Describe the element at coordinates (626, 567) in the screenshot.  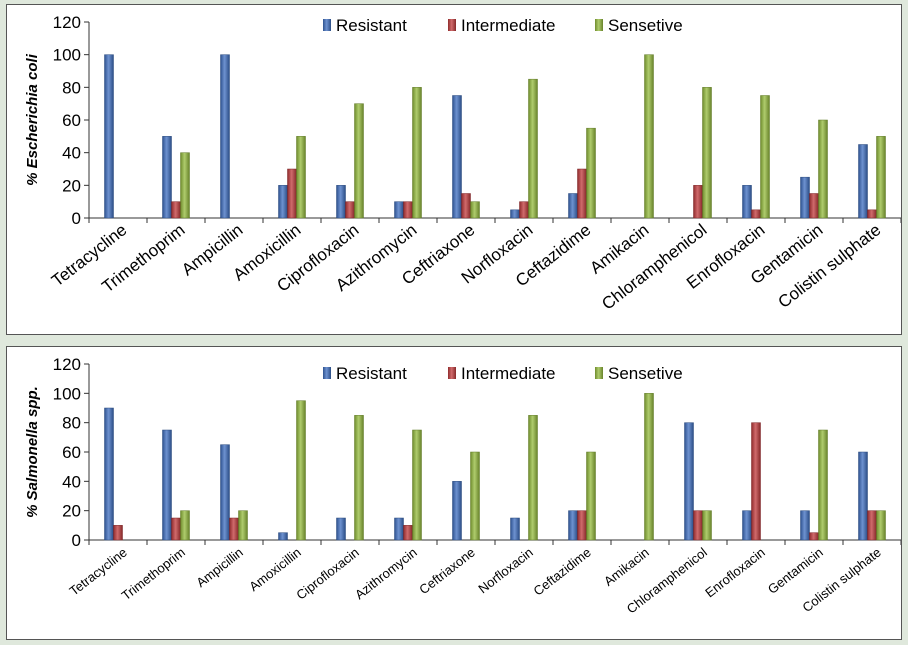
I see `category-label: Amikacin` at that location.